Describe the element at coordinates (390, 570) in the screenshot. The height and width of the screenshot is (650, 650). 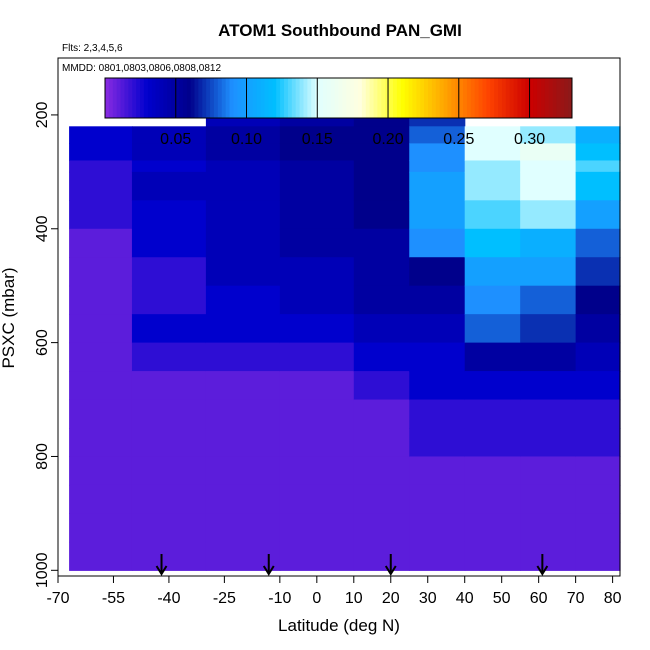
I see `flight-marker-arrowhead` at that location.